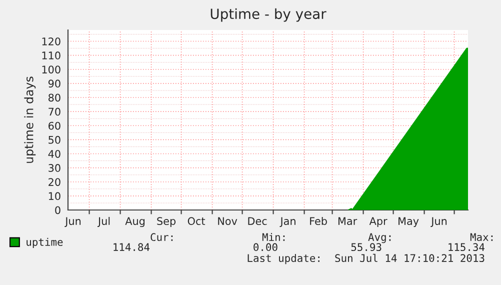  What do you see at coordinates (54, 168) in the screenshot?
I see `y-tick-label: 30` at bounding box center [54, 168].